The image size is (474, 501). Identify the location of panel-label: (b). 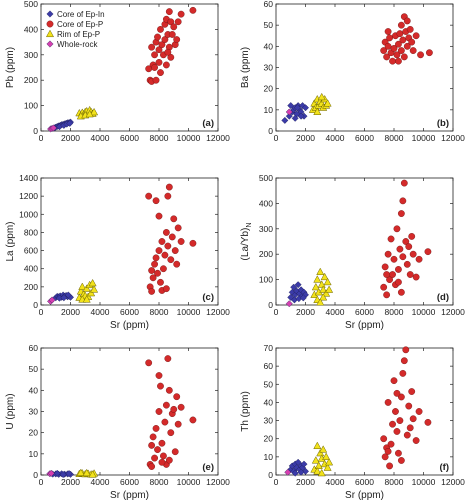
(443, 123).